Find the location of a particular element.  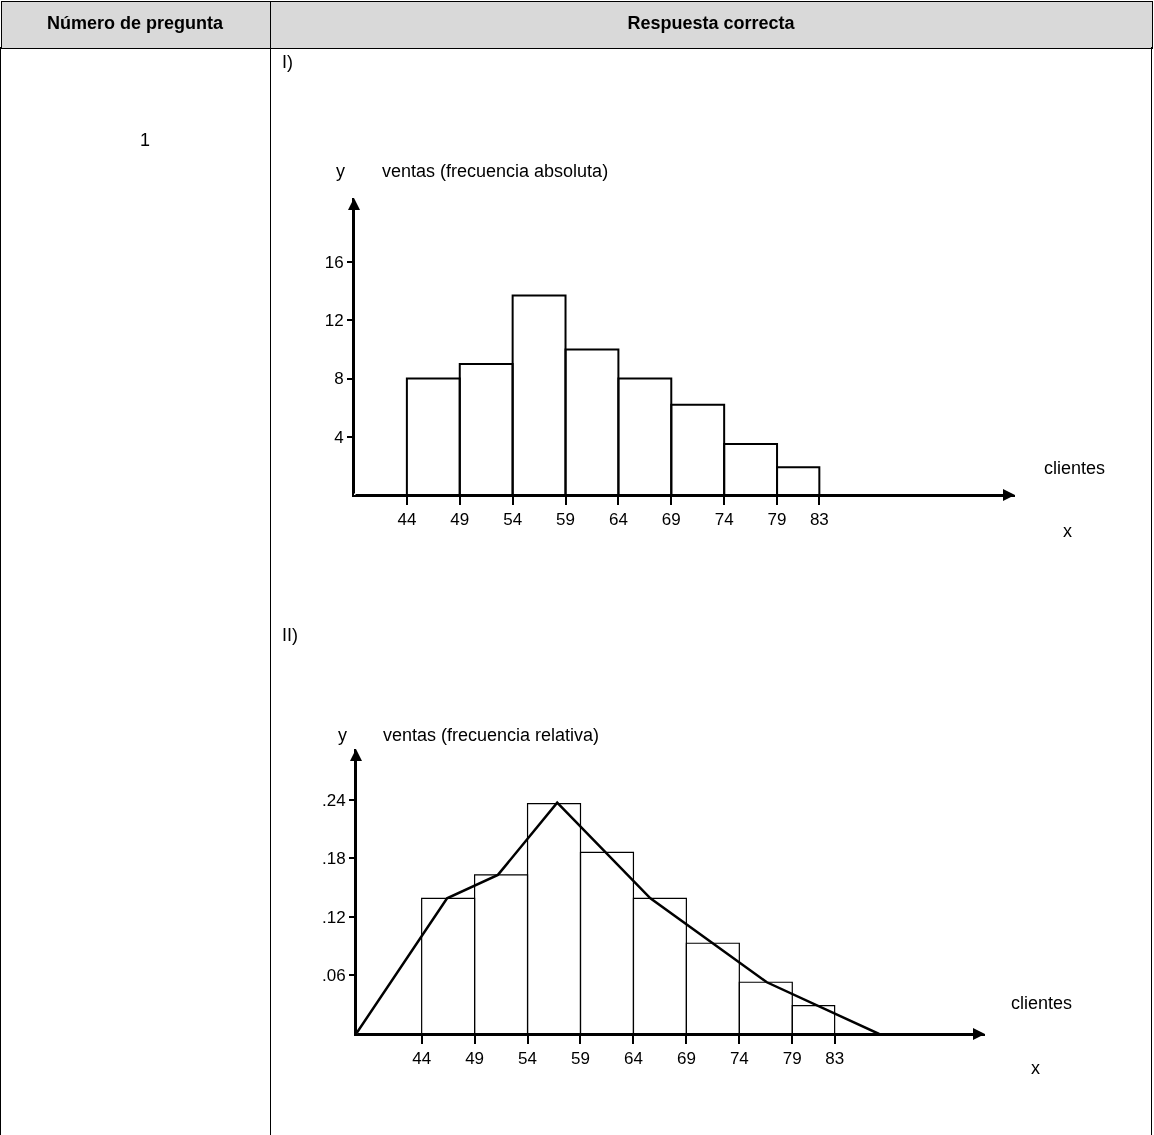

y-tick-label: 4 is located at coordinates (339, 437).